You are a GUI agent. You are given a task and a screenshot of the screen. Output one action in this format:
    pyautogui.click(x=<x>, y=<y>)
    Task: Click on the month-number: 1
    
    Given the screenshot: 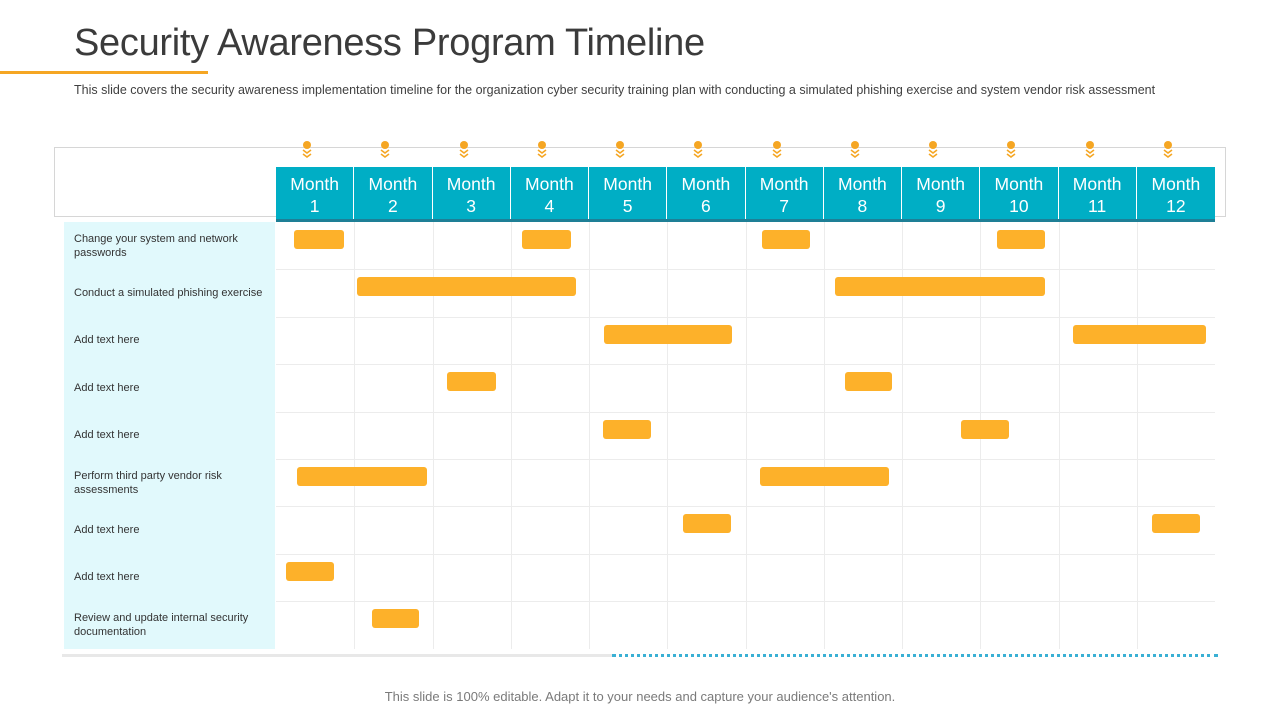 What is the action you would take?
    pyautogui.click(x=314, y=206)
    